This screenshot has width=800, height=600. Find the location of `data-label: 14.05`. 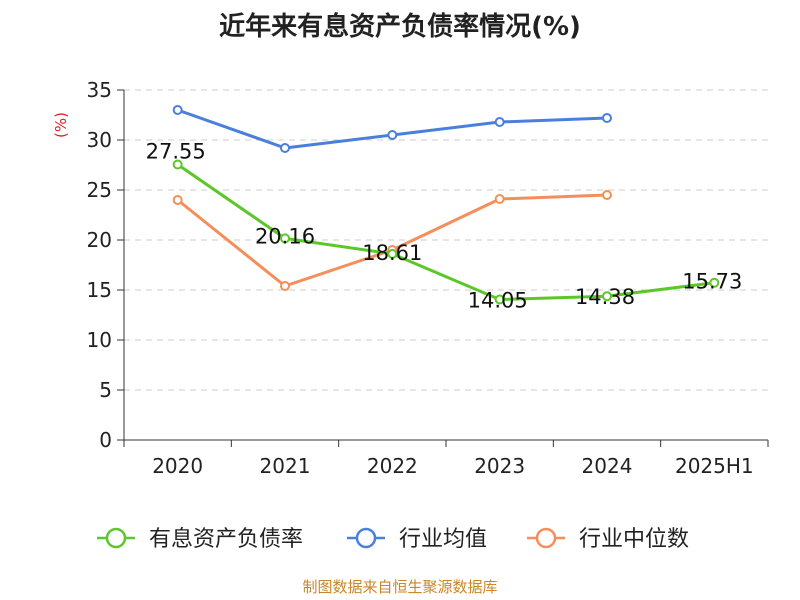

data-label: 14.05 is located at coordinates (498, 301).